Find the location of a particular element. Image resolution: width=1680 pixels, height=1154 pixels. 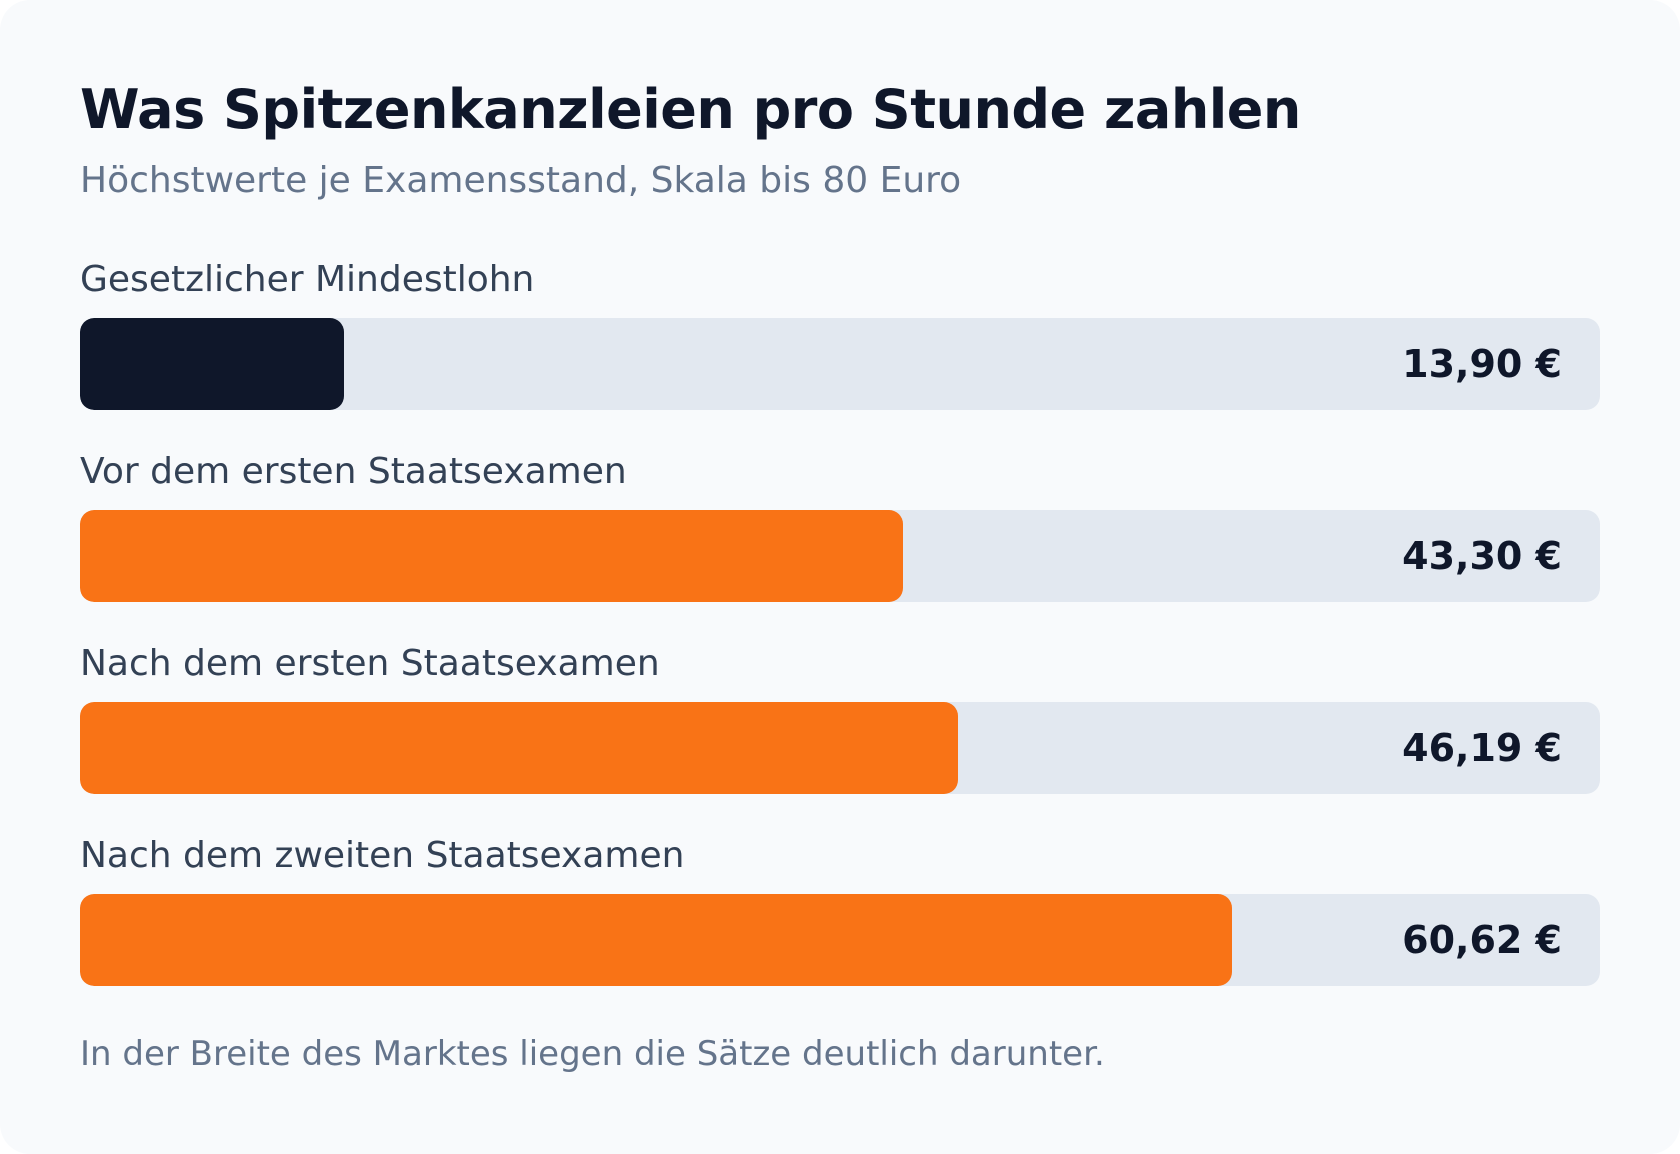

bar-category-label: Nach dem zweiten Staatsexamen is located at coordinates (382, 855).